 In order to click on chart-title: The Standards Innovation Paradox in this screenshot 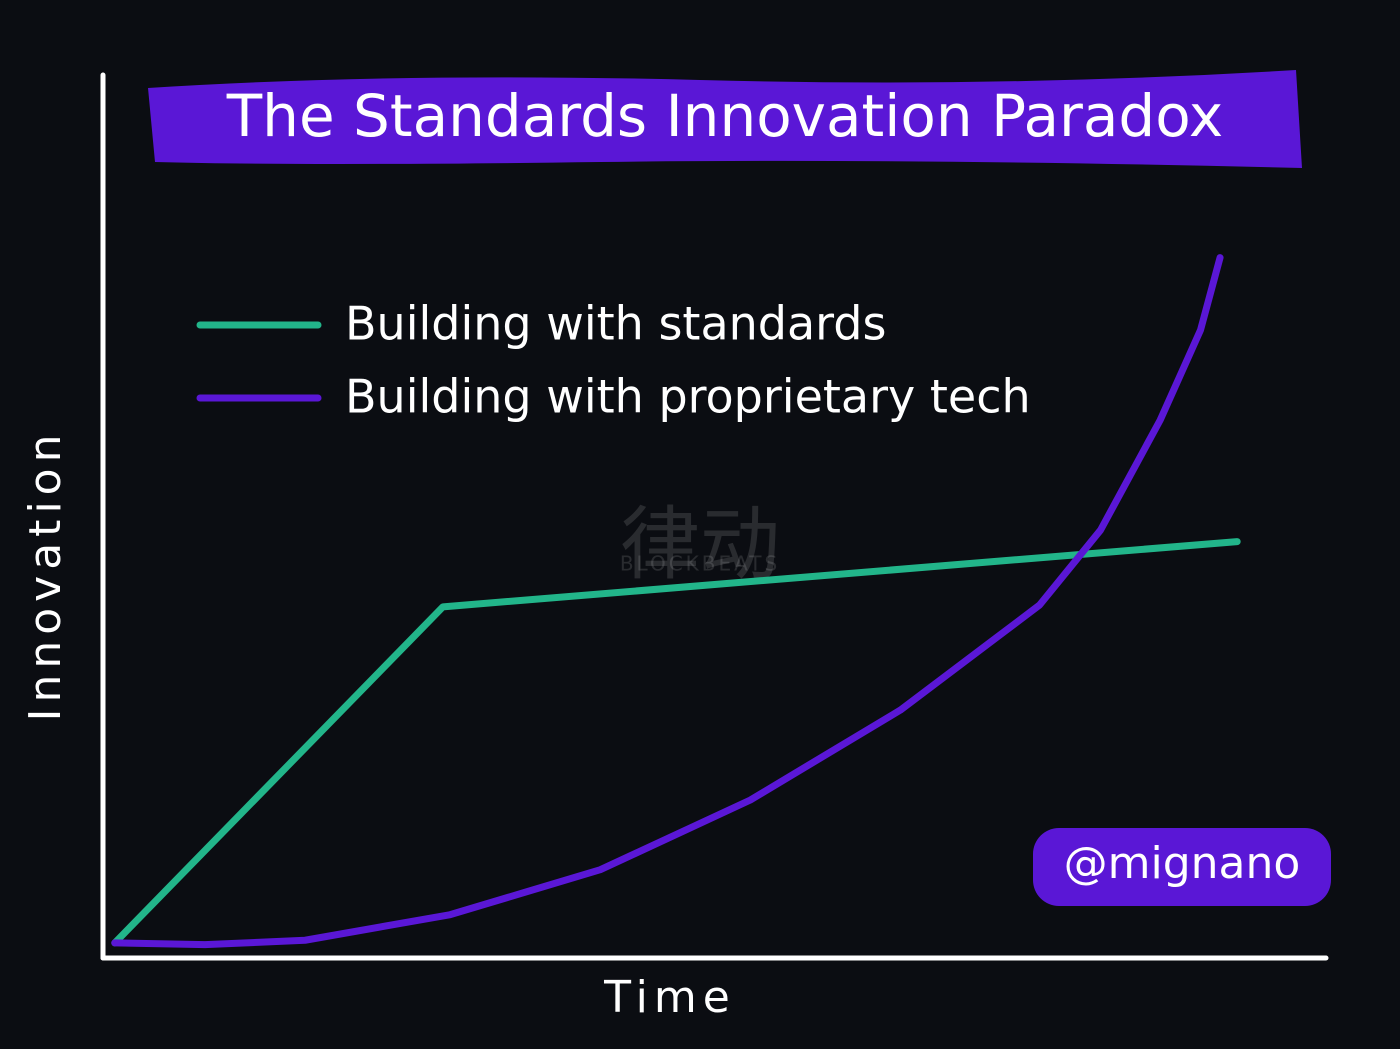, I will do `click(724, 116)`.